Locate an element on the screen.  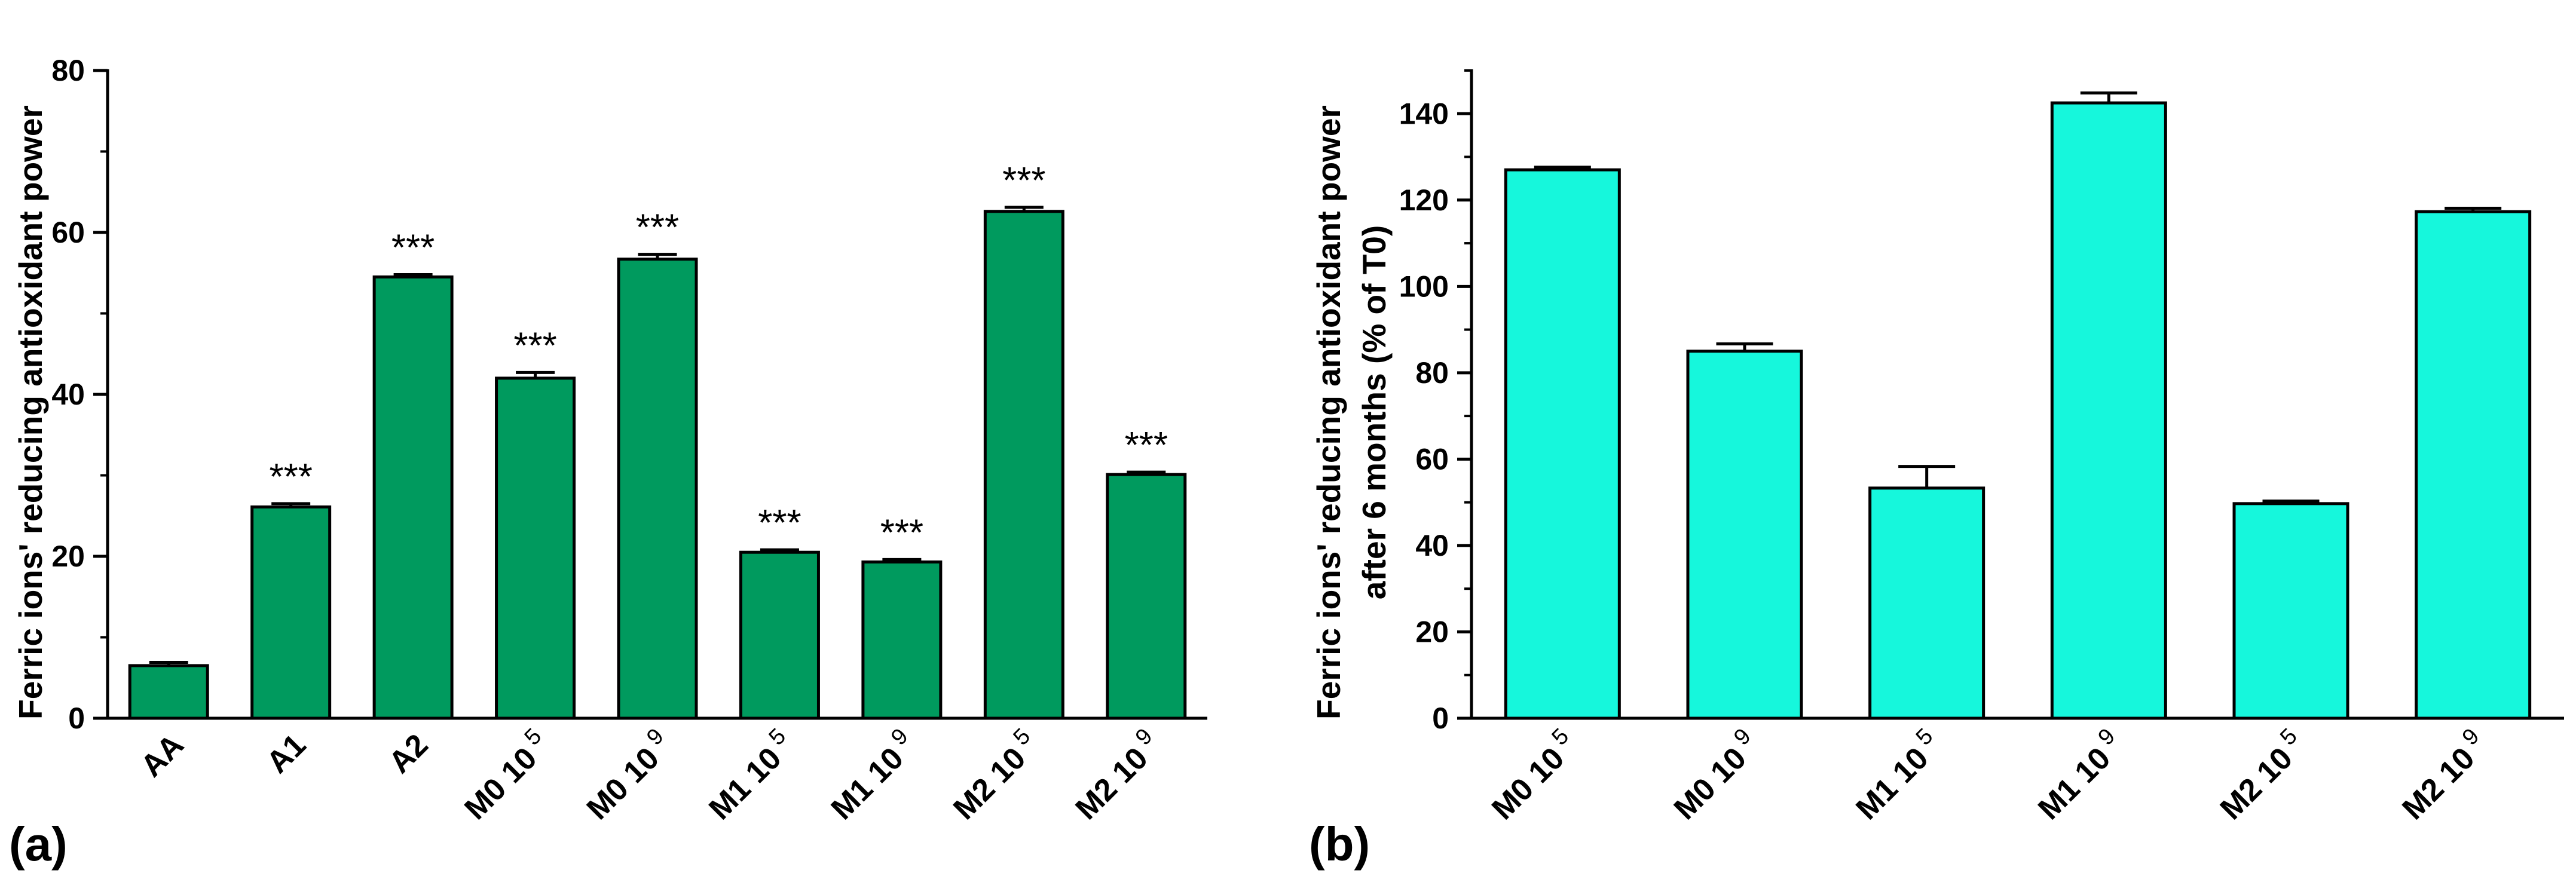
x-category-label-a-2: A1 is located at coordinates (286, 753).